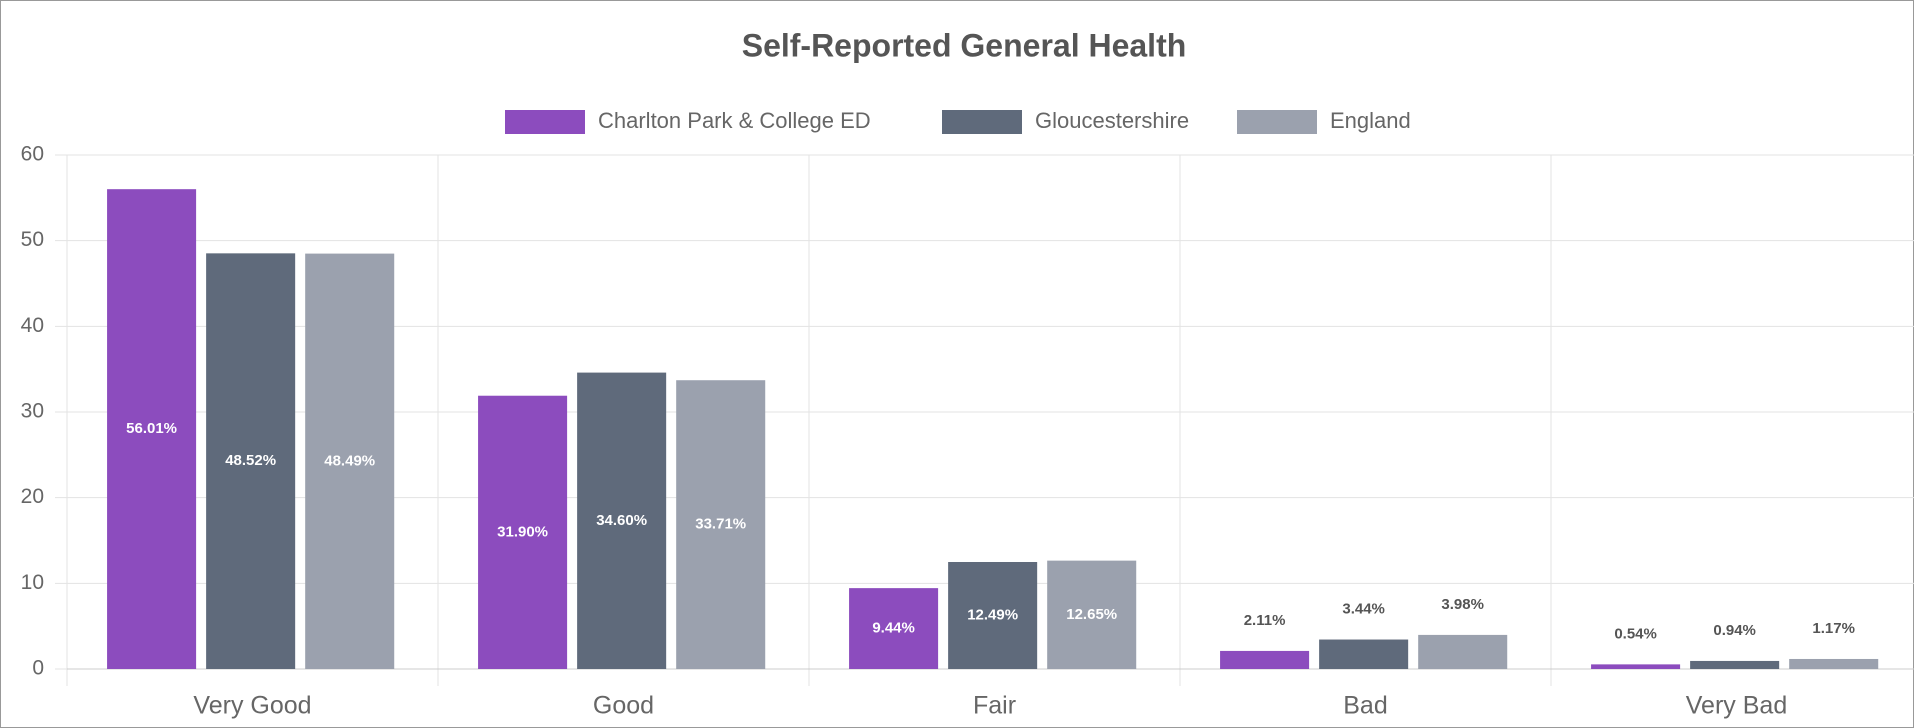  I want to click on legend-label: Gloucestershire, so click(1112, 120).